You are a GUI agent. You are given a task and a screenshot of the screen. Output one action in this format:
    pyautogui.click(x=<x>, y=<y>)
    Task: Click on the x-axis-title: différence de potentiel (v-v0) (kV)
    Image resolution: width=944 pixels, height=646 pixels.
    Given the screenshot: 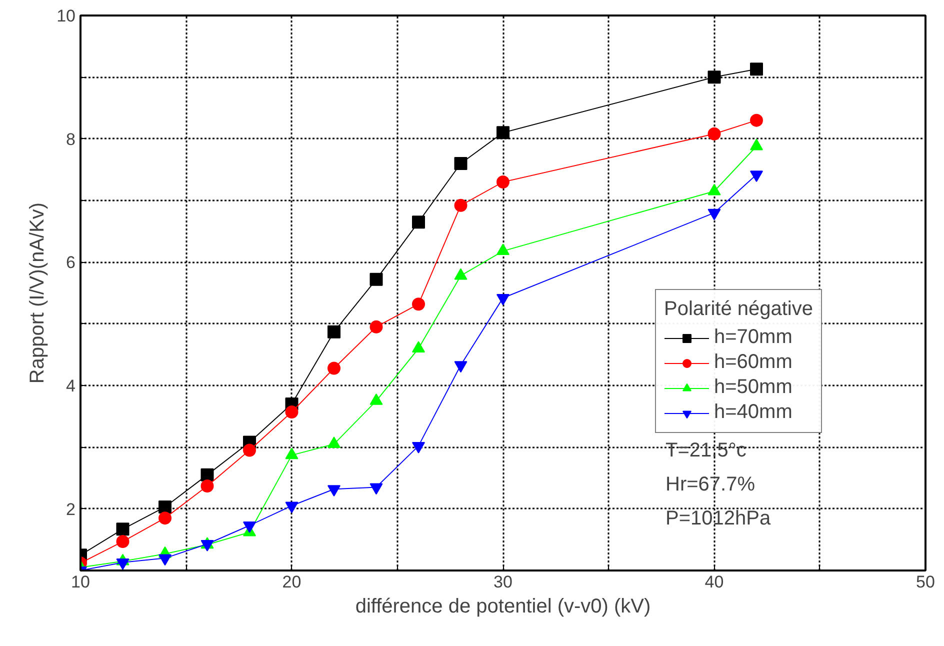 What is the action you would take?
    pyautogui.click(x=503, y=607)
    